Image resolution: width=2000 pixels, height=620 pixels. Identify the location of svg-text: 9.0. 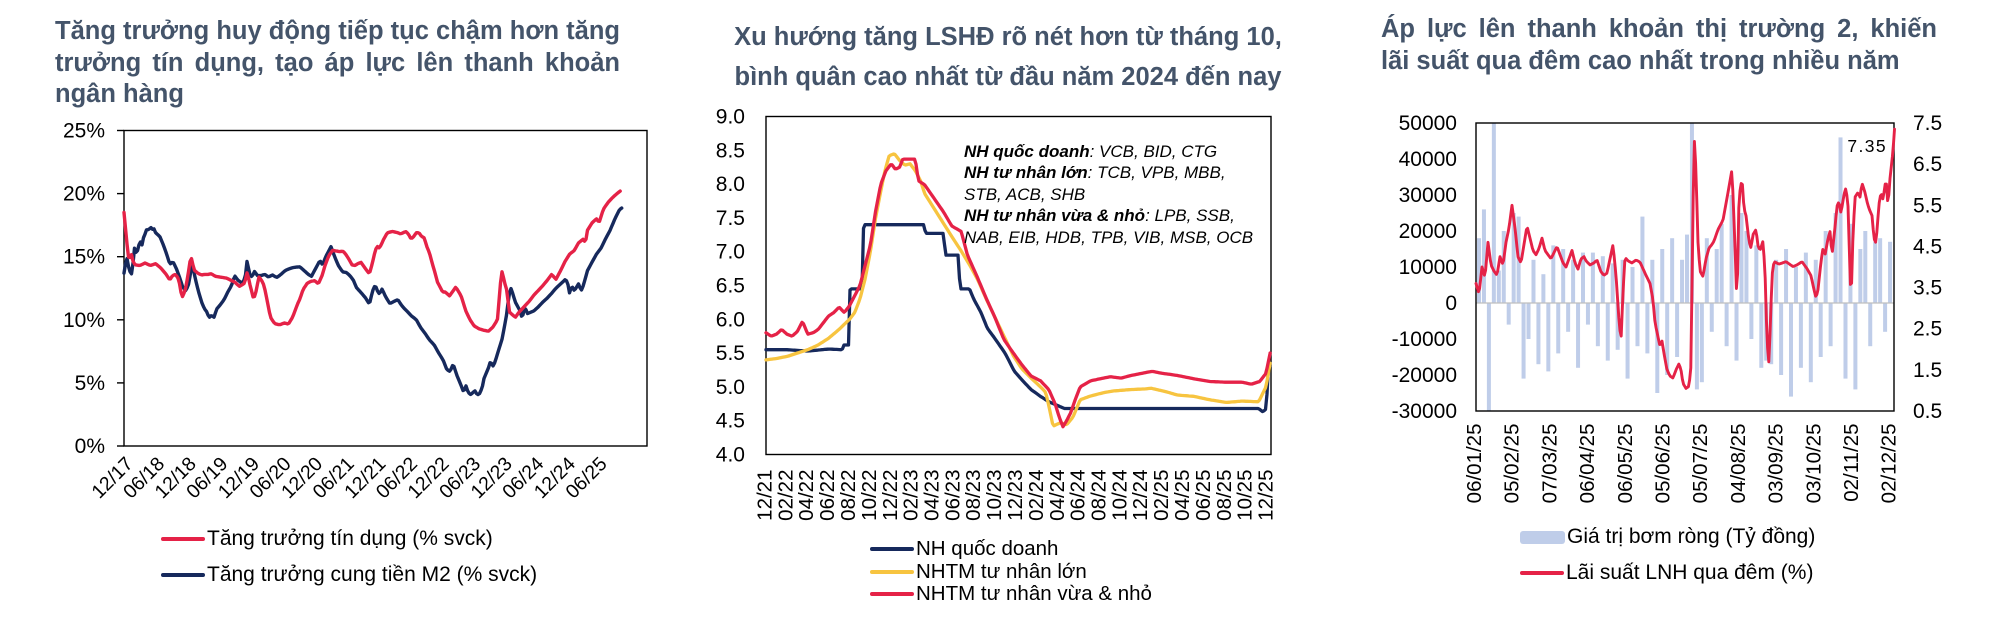
(730, 117).